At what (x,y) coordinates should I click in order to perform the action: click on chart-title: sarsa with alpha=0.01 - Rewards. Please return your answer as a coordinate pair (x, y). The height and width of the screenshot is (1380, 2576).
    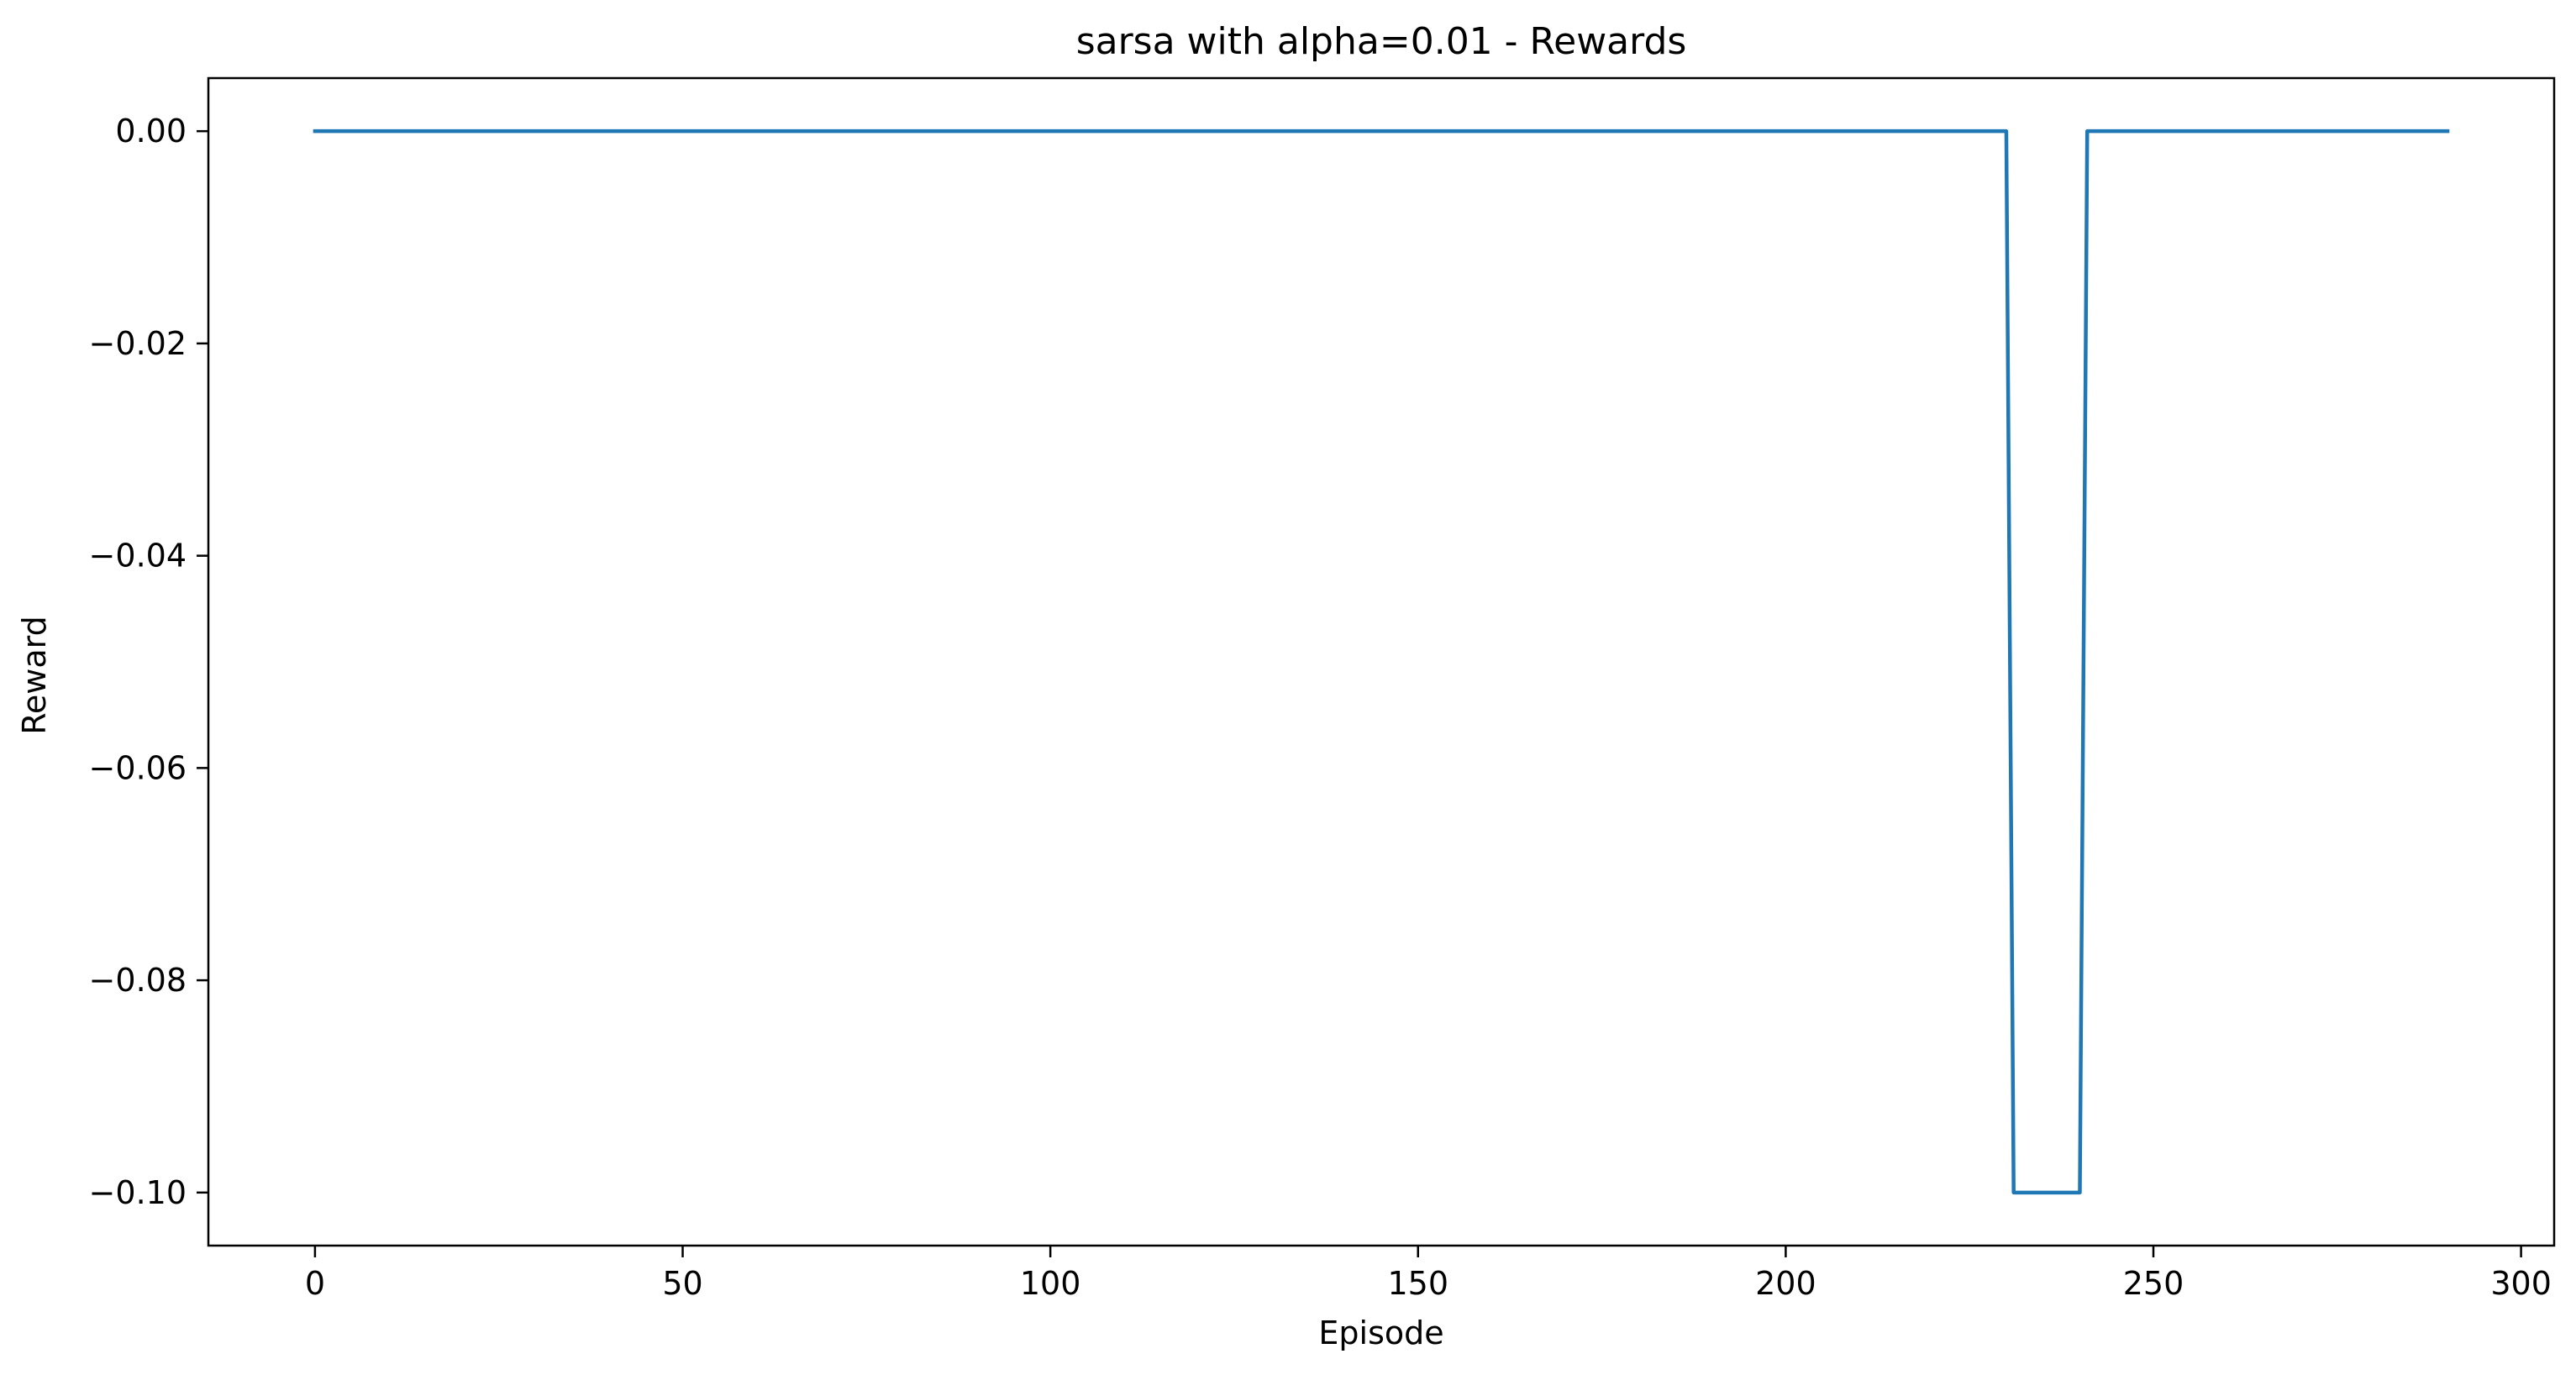
    Looking at the image, I should click on (1381, 42).